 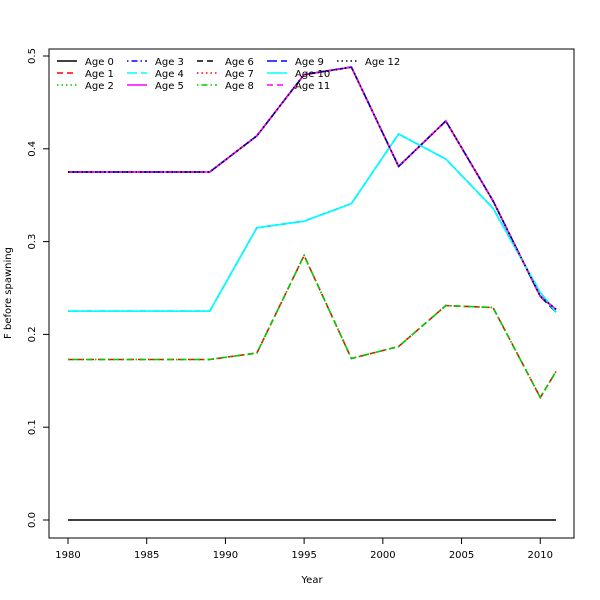 I want to click on legend-label: Age 11, so click(x=312, y=86).